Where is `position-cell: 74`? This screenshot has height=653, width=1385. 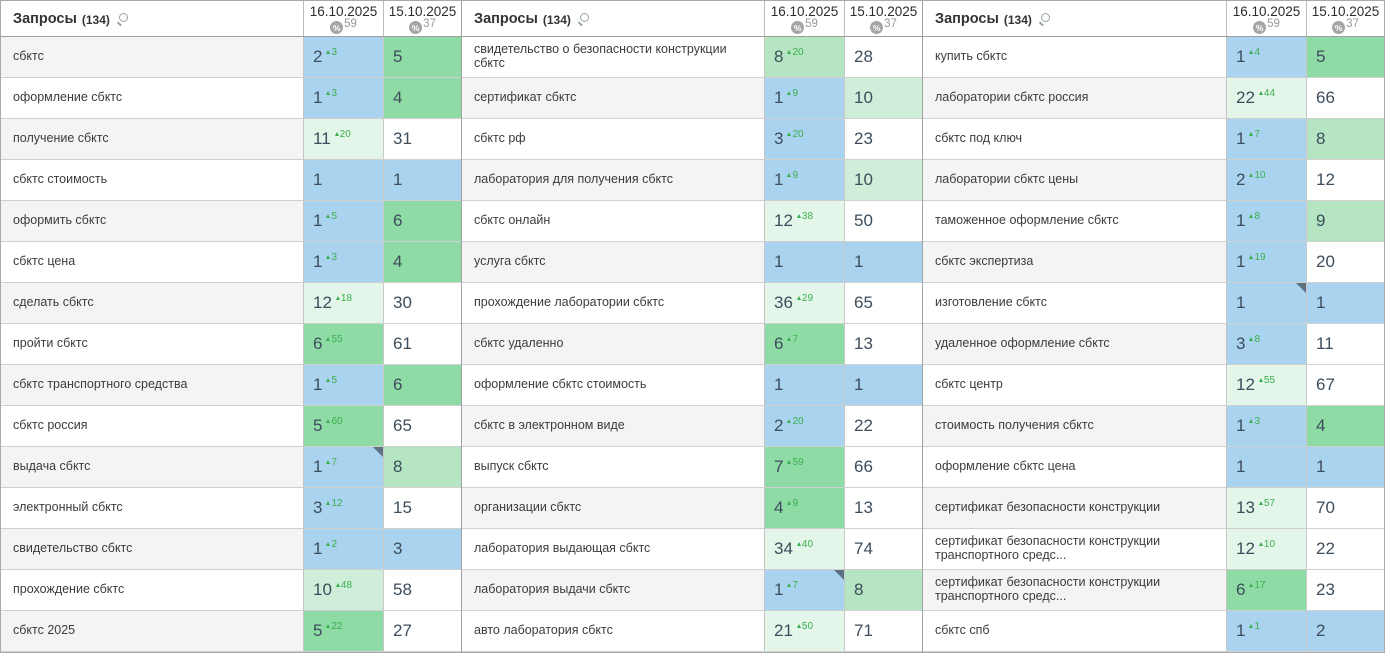
position-cell: 74 is located at coordinates (883, 549).